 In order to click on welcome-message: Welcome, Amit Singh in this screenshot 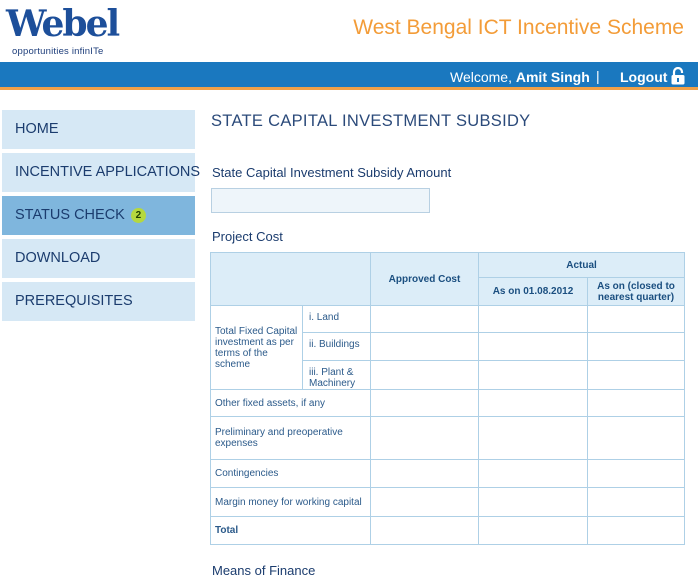, I will do `click(520, 77)`.